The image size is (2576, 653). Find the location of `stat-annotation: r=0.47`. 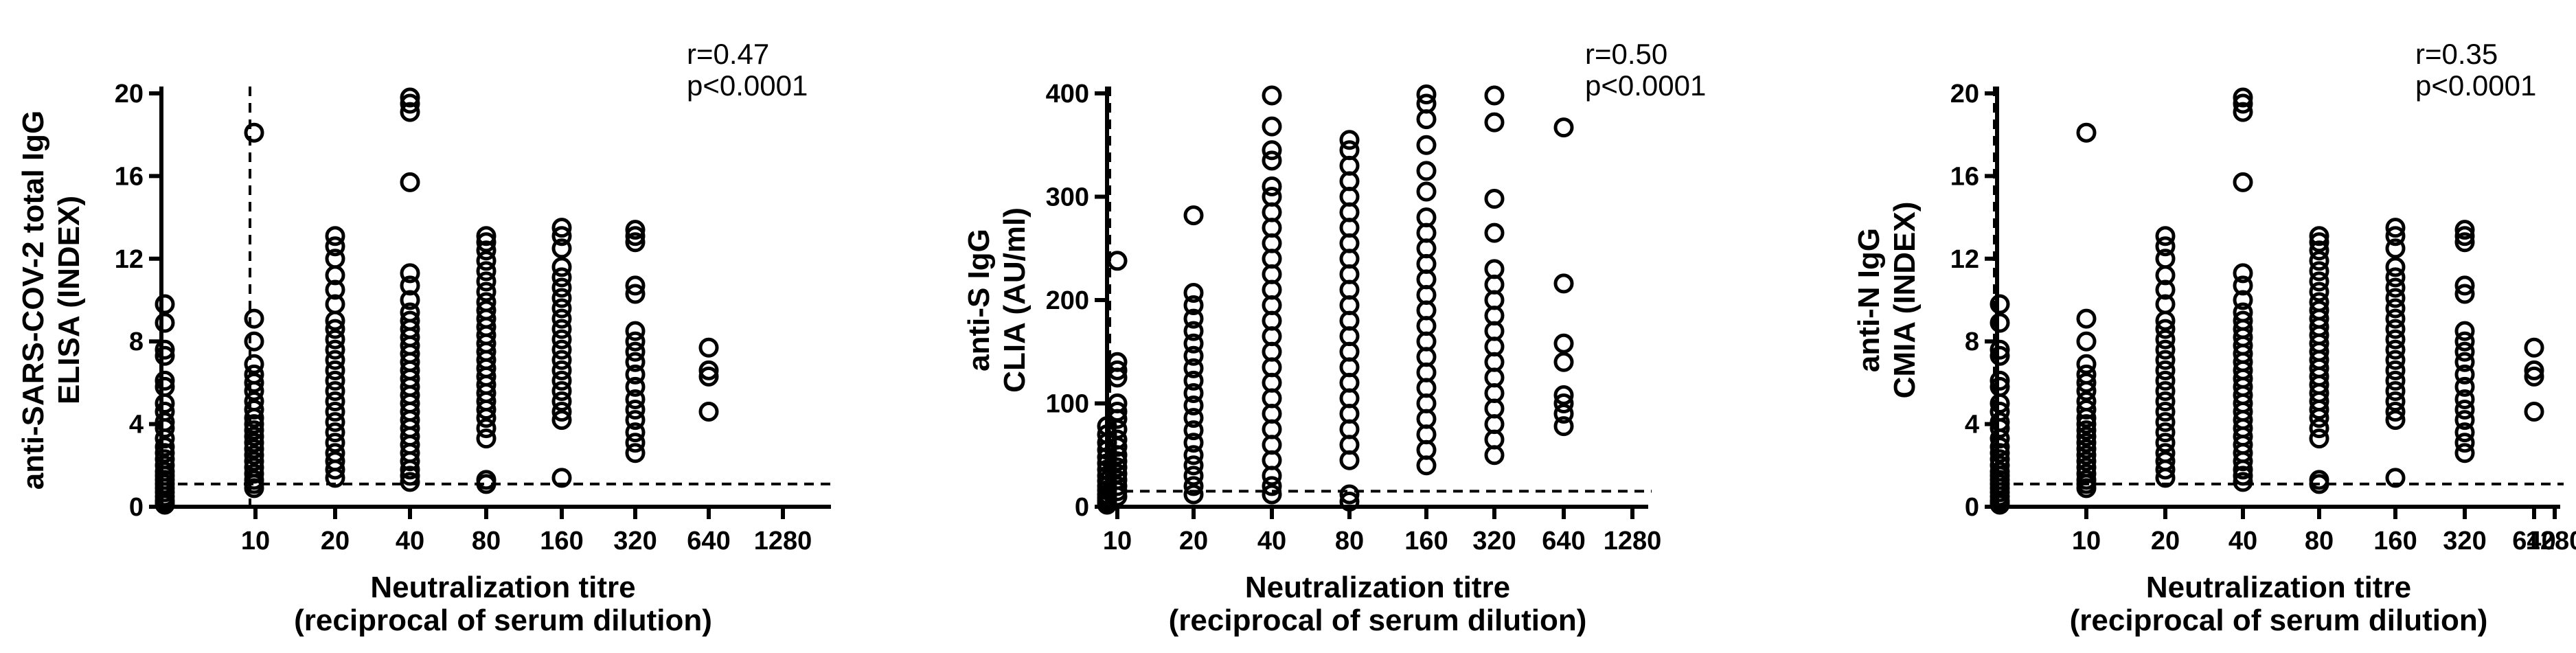

stat-annotation: r=0.47 is located at coordinates (728, 54).